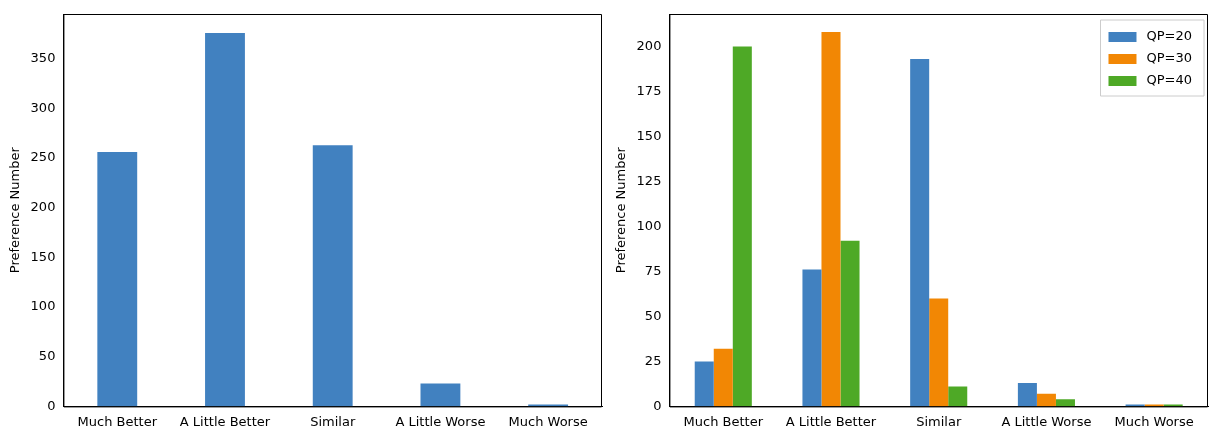  Describe the element at coordinates (649, 180) in the screenshot. I see `y-tick-label: 125` at that location.